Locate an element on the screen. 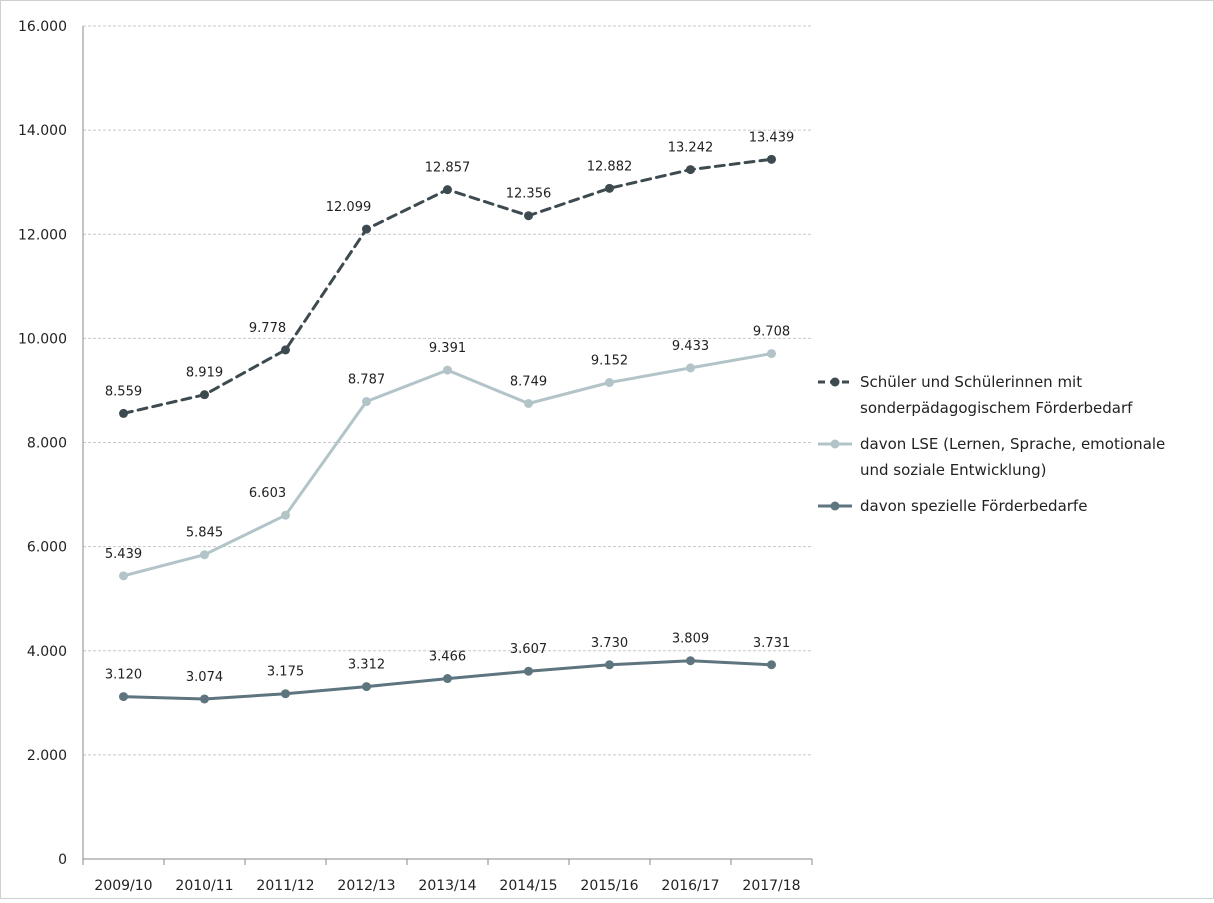 Image resolution: width=1214 pixels, height=903 pixels. legend-label: Schüler und Schülerinnen mit is located at coordinates (971, 382).